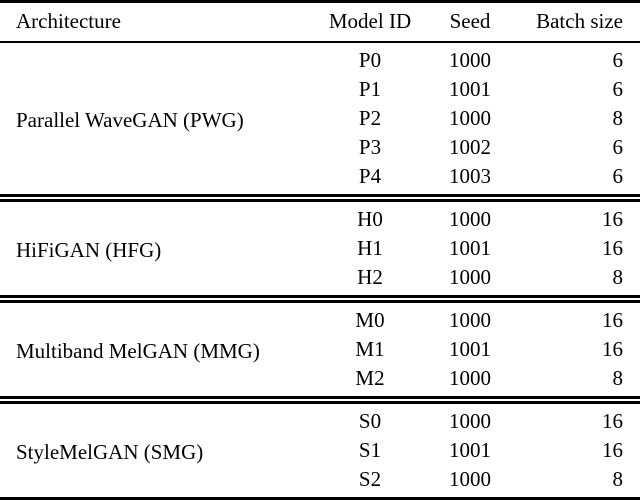 Image resolution: width=640 pixels, height=500 pixels. I want to click on seed-cell: 1003, so click(470, 176).